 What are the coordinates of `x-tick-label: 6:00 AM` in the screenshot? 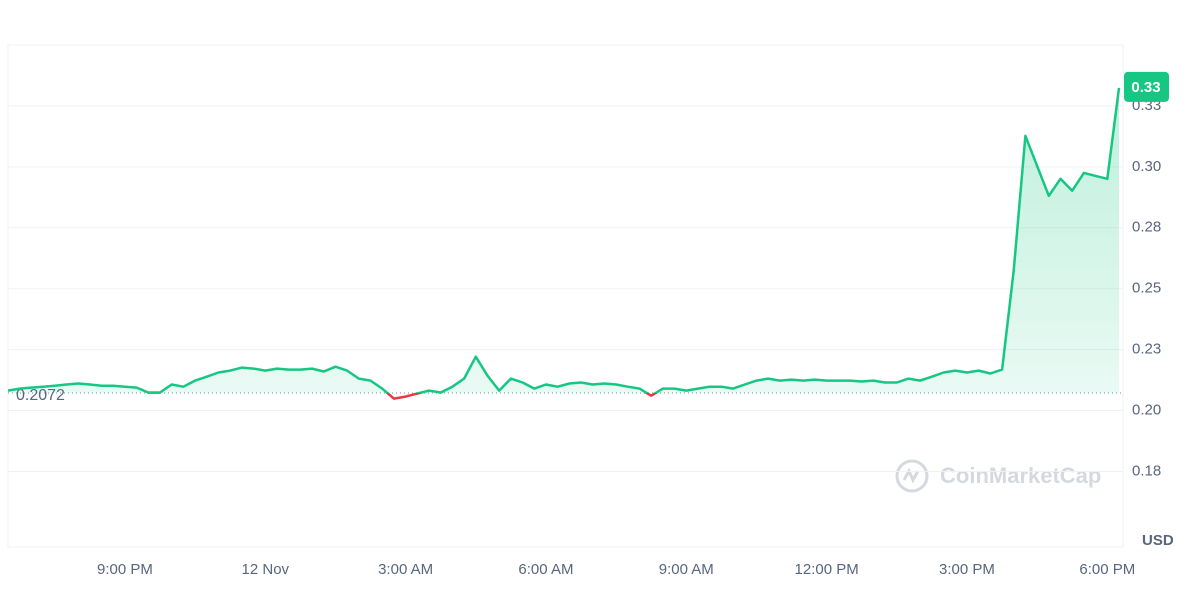 It's located at (545, 569).